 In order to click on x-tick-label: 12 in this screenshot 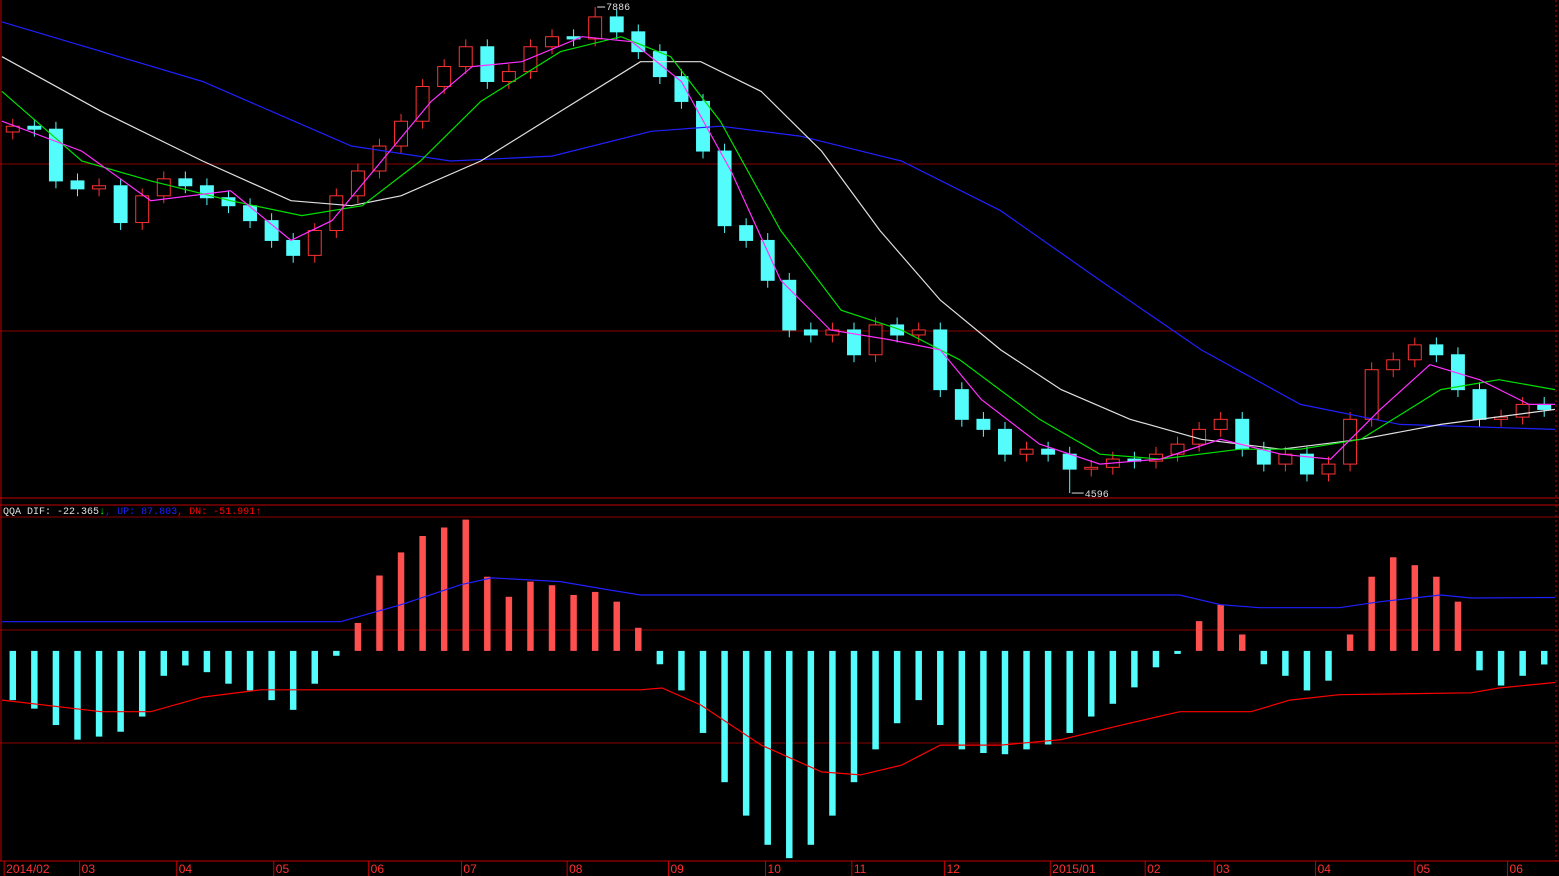, I will do `click(954, 869)`.